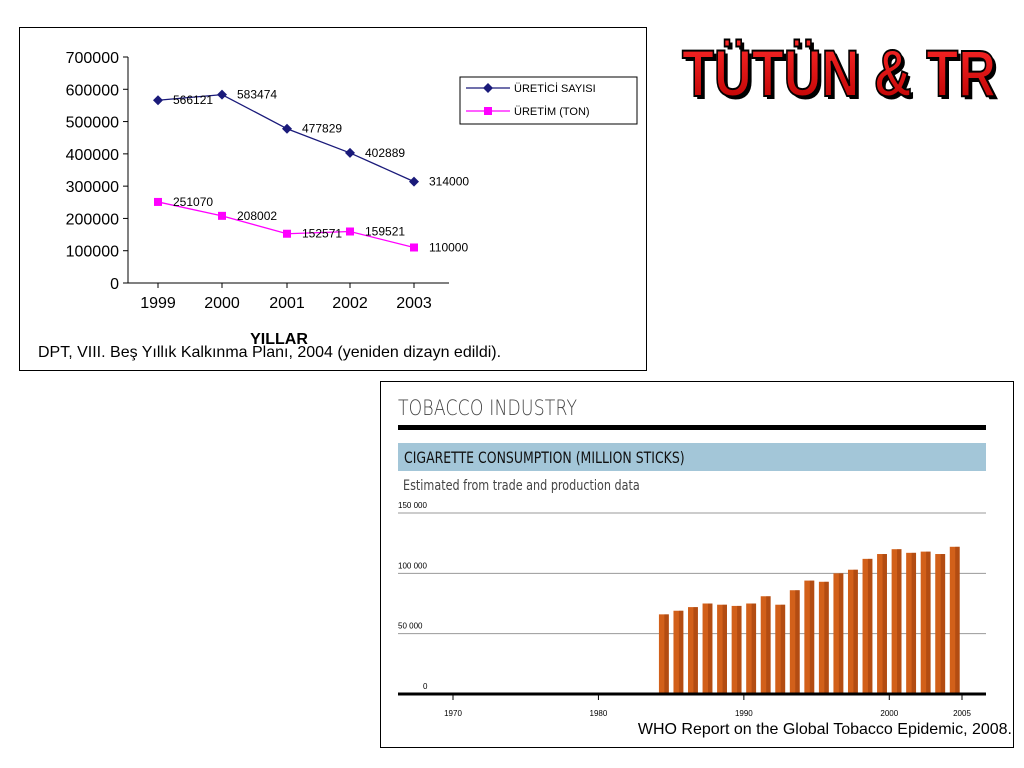 The image size is (1024, 768). Describe the element at coordinates (385, 153) in the screenshot. I see `data-label: 402889` at that location.